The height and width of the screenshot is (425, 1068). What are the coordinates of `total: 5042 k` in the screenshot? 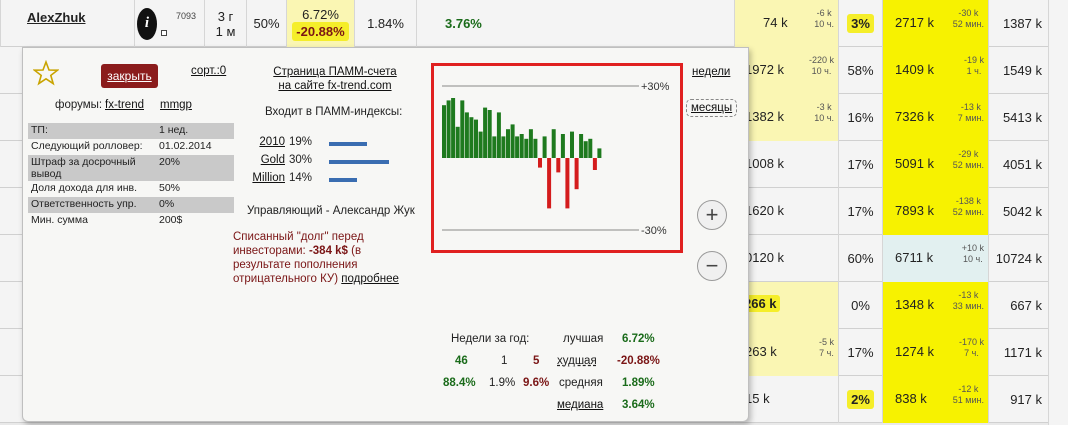 It's located at (1022, 211).